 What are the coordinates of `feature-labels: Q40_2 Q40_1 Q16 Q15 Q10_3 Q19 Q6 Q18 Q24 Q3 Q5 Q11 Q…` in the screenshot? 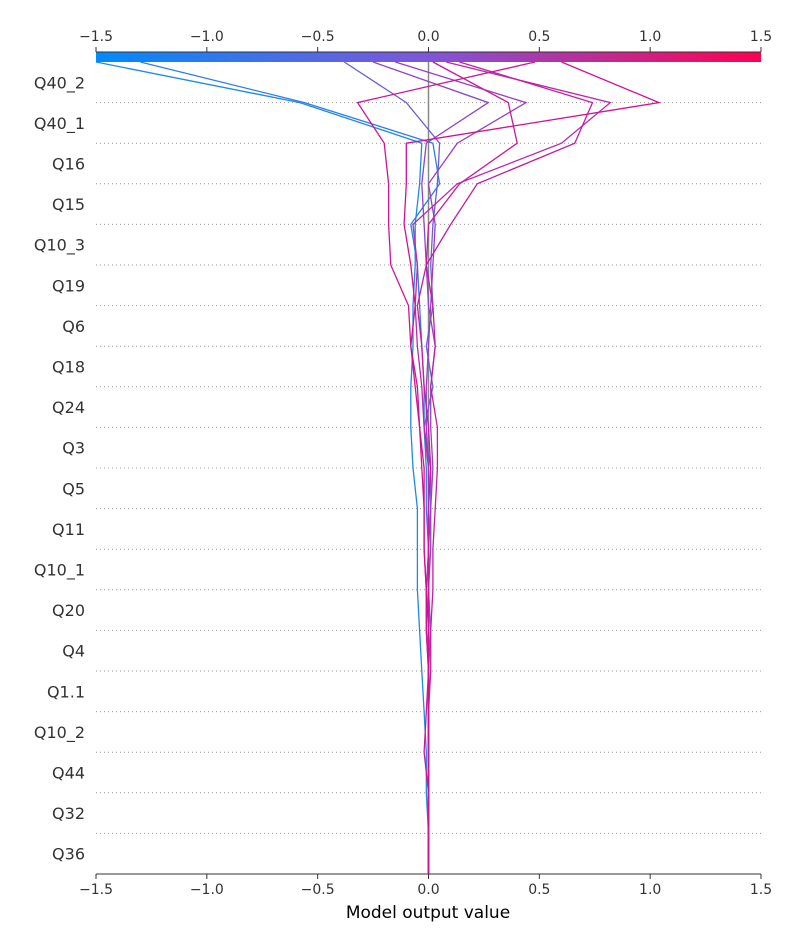 It's located at (59, 468).